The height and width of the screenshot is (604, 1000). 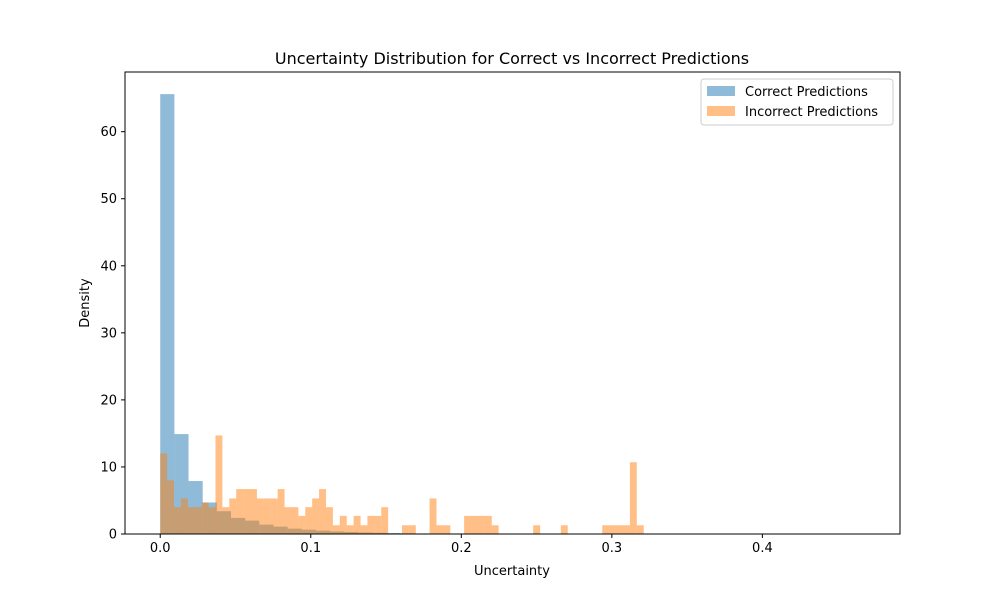 I want to click on y-axis-label: Density, so click(x=85, y=303).